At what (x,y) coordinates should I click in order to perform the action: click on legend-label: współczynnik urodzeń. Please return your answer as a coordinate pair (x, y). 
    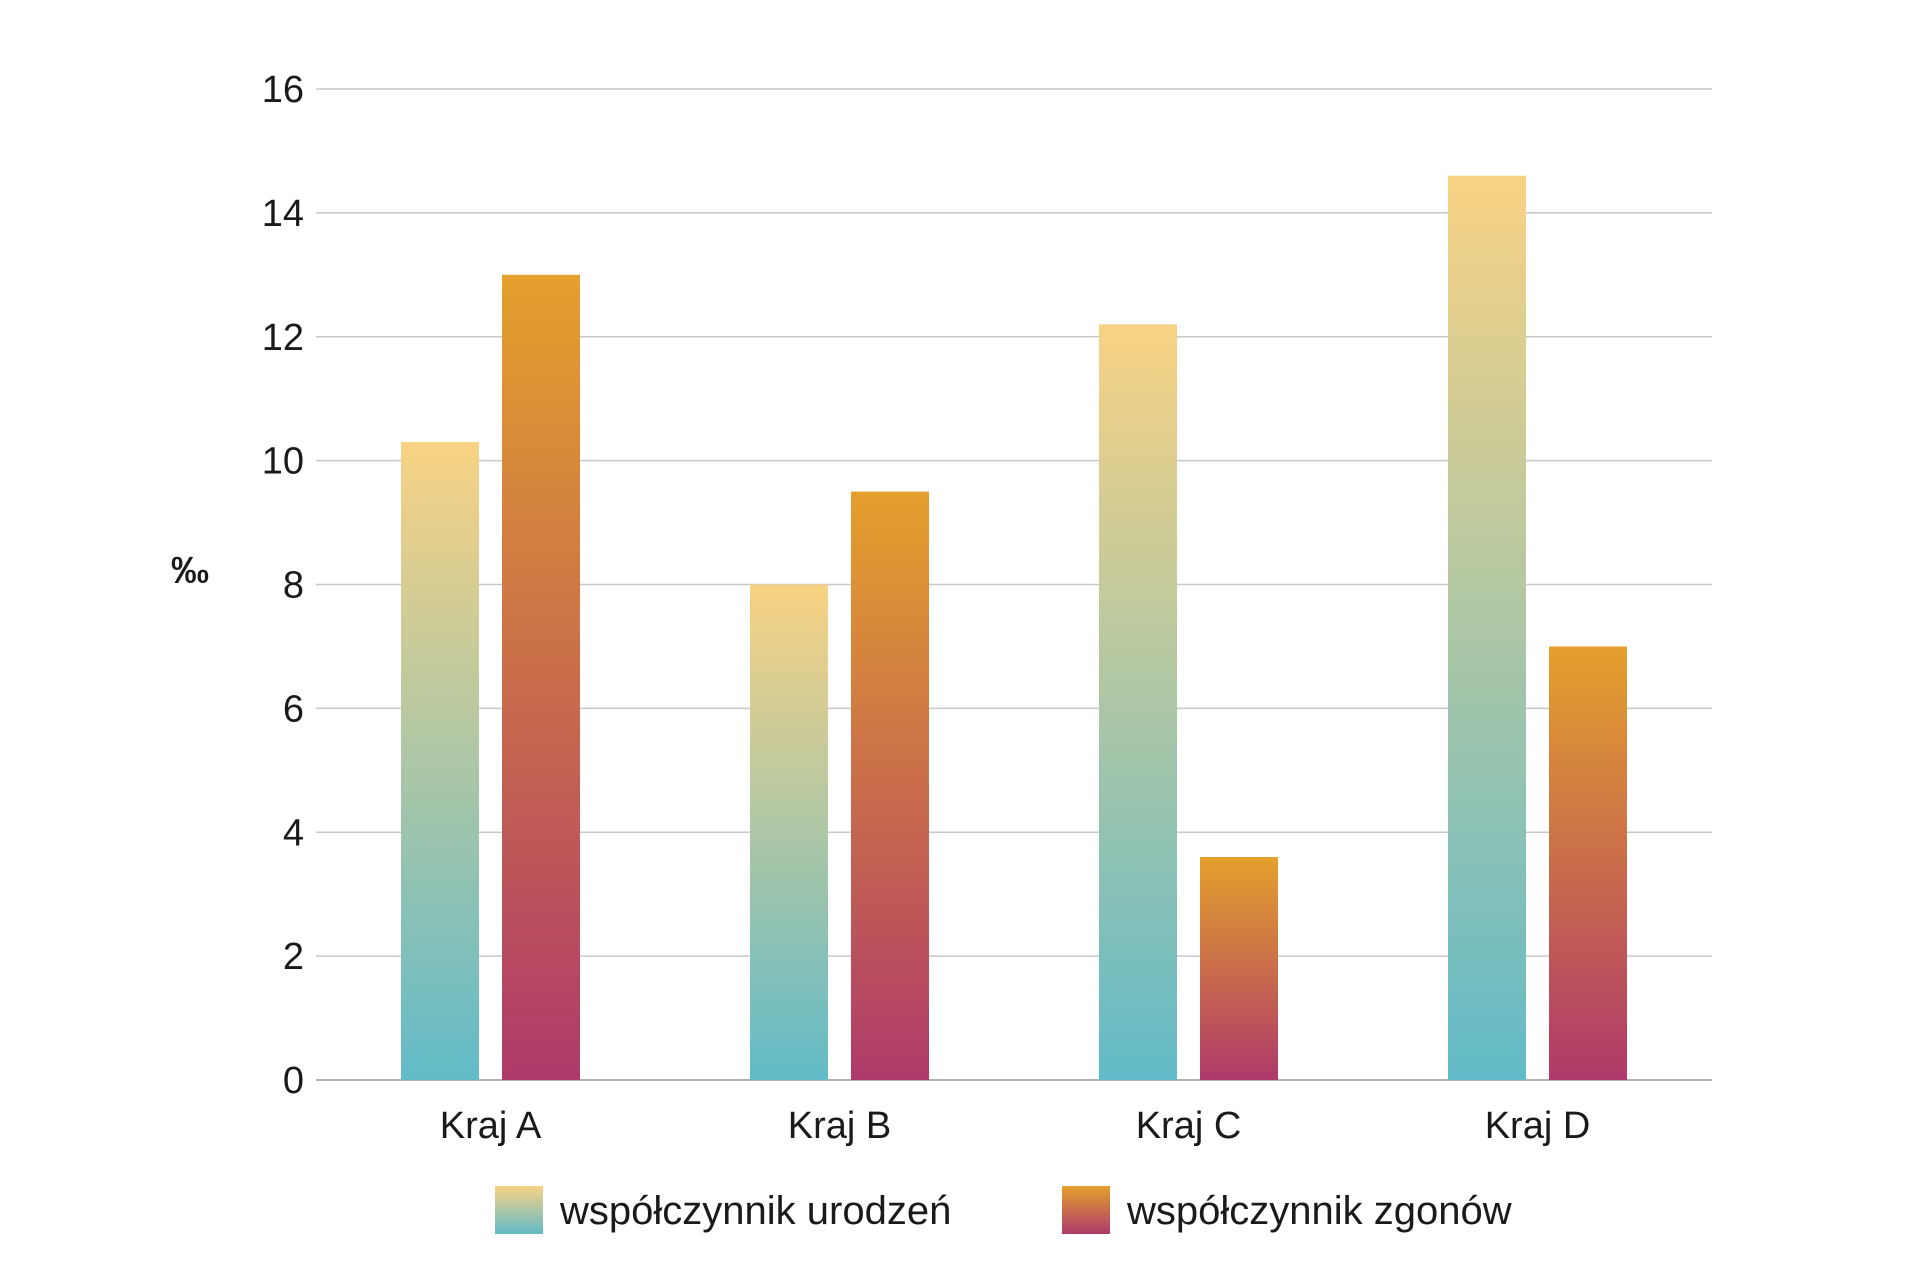
    Looking at the image, I should click on (755, 1211).